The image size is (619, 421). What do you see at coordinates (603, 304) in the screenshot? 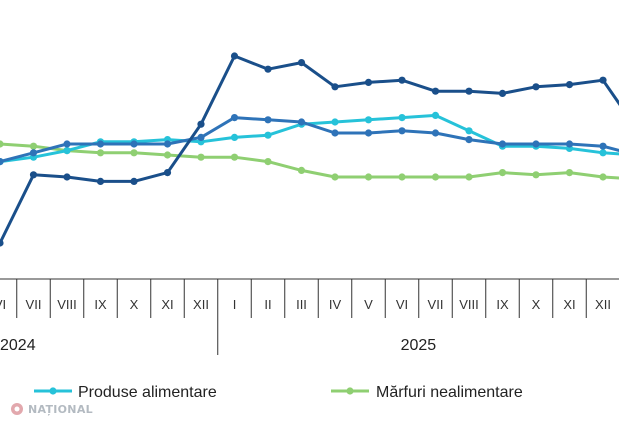
I see `x-tick-label-18: XII` at bounding box center [603, 304].